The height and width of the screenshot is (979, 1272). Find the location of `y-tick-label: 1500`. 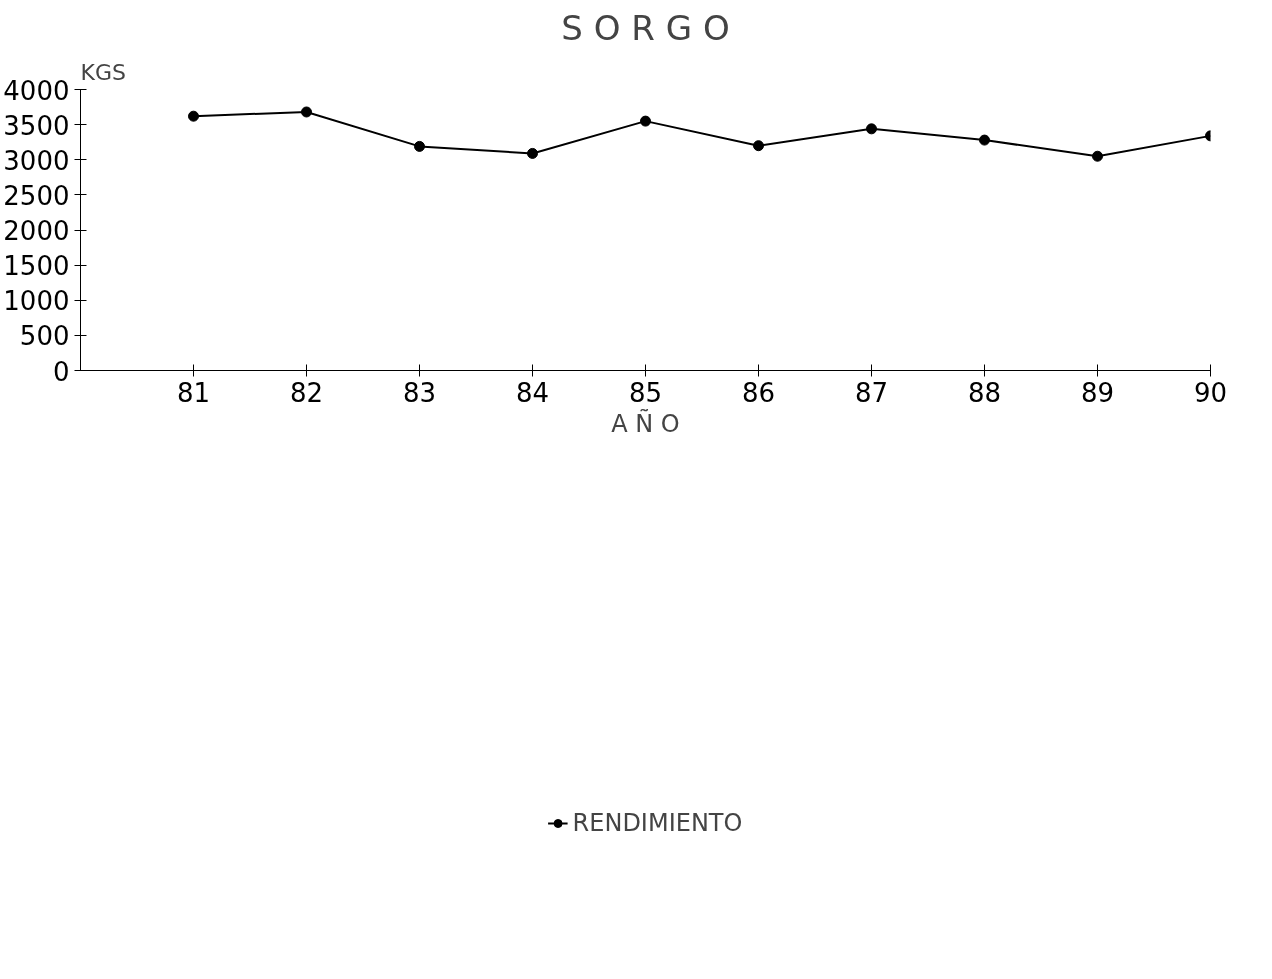

y-tick-label: 1500 is located at coordinates (36, 266).